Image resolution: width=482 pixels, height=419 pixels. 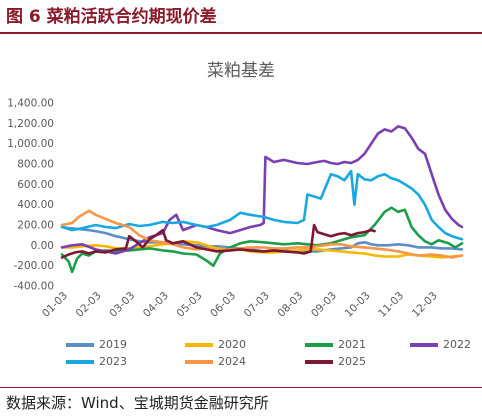 What do you see at coordinates (257, 305) in the screenshot?
I see `x-tick-label: 07-03` at bounding box center [257, 305].